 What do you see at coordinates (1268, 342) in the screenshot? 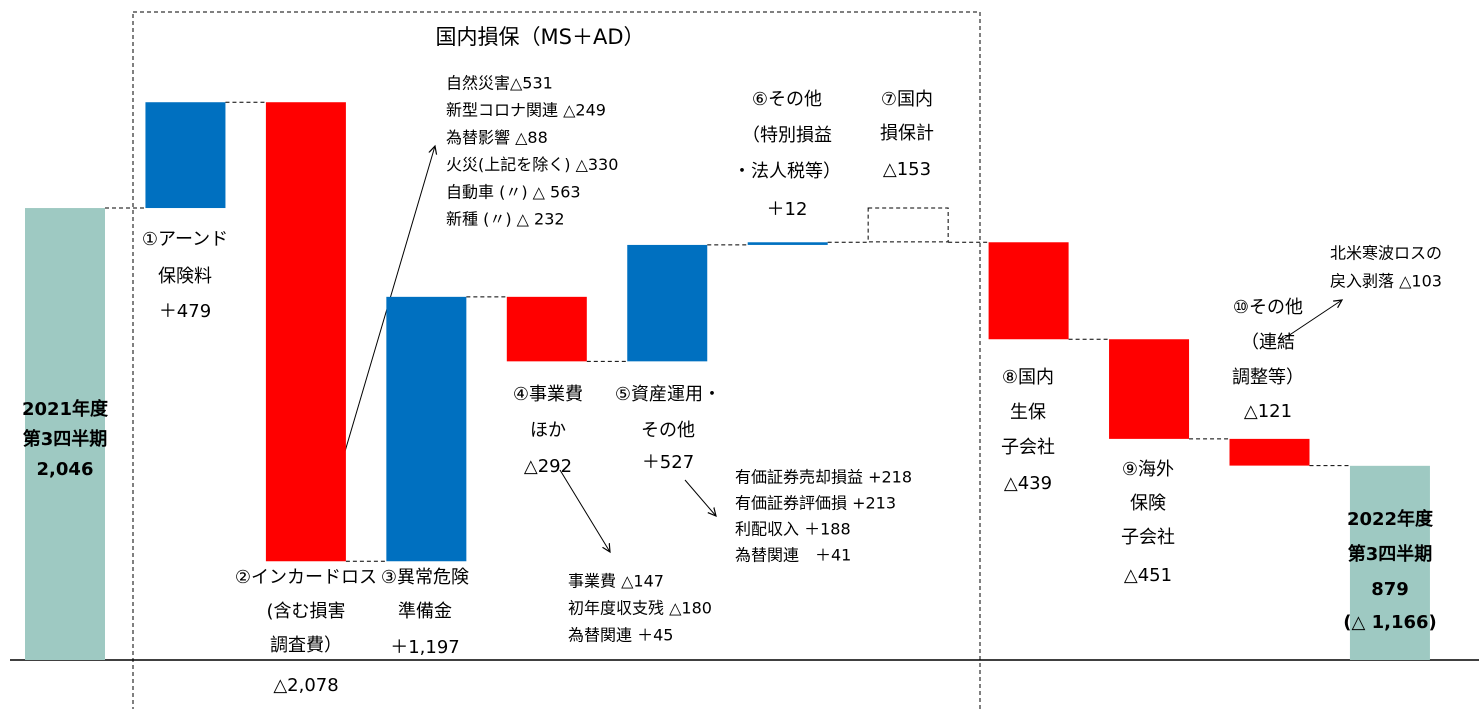
I see `category-label: （連結` at bounding box center [1268, 342].